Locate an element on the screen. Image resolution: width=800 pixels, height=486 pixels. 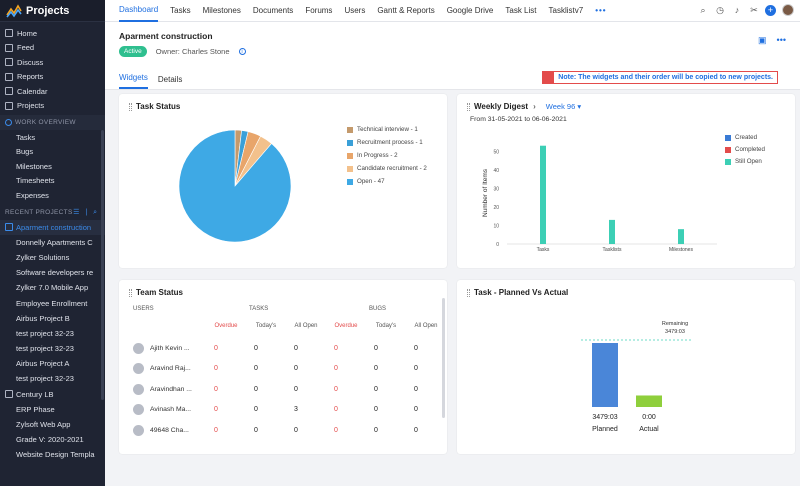
sidebar-item-reports: Reports is located at coordinates (52, 77).